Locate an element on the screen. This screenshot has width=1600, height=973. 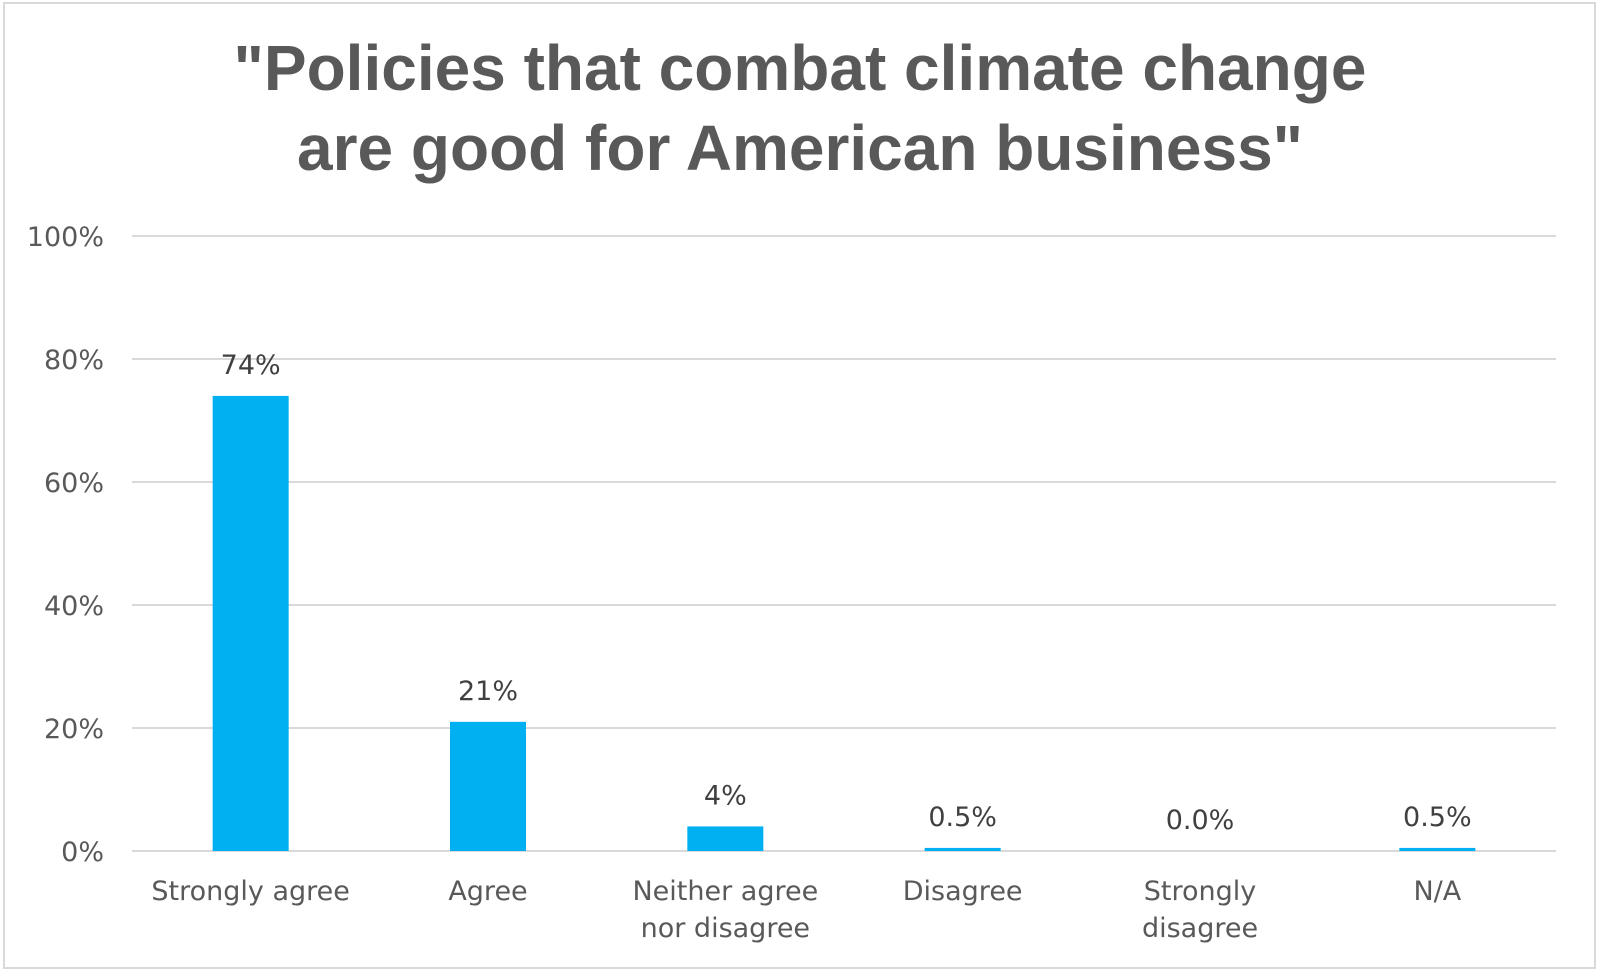
category-label-line: Disagree is located at coordinates (963, 891).